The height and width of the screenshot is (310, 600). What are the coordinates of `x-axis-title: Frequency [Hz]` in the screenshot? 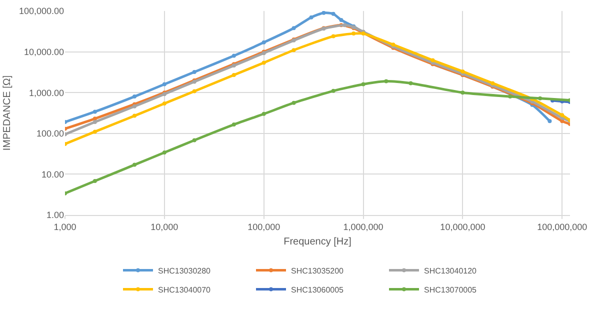 It's located at (318, 242).